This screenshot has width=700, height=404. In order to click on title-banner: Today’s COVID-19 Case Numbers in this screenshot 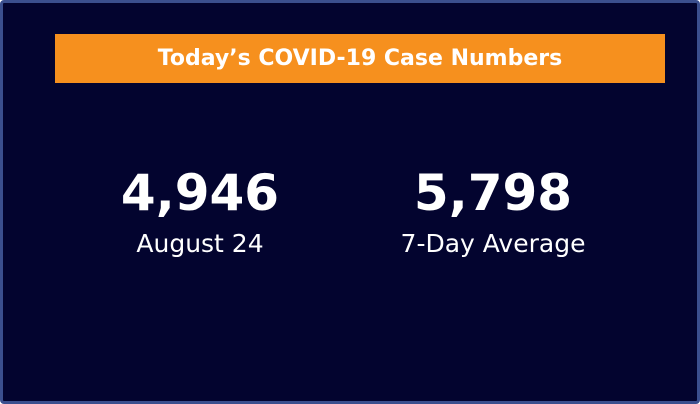, I will do `click(360, 58)`.